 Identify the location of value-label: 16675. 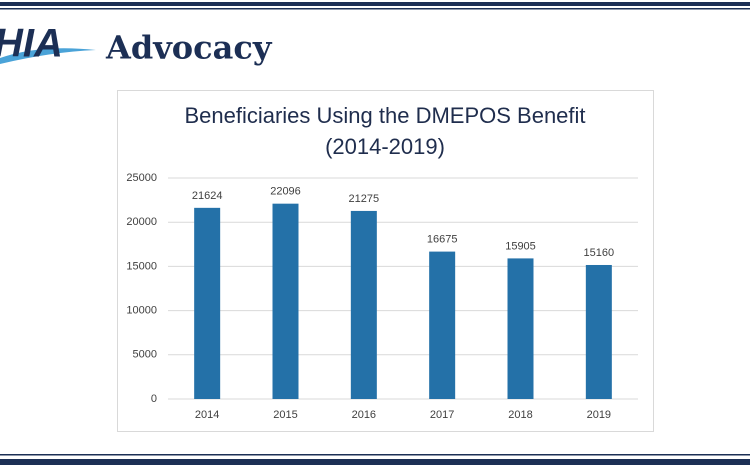
(442, 239).